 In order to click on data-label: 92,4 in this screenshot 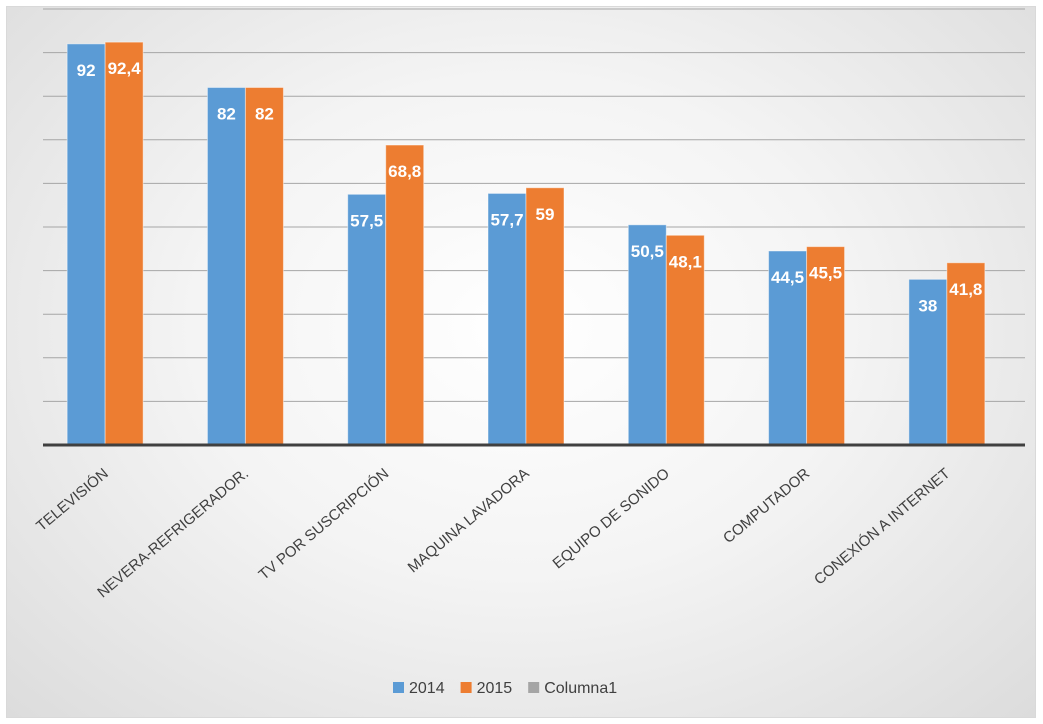, I will do `click(125, 68)`.